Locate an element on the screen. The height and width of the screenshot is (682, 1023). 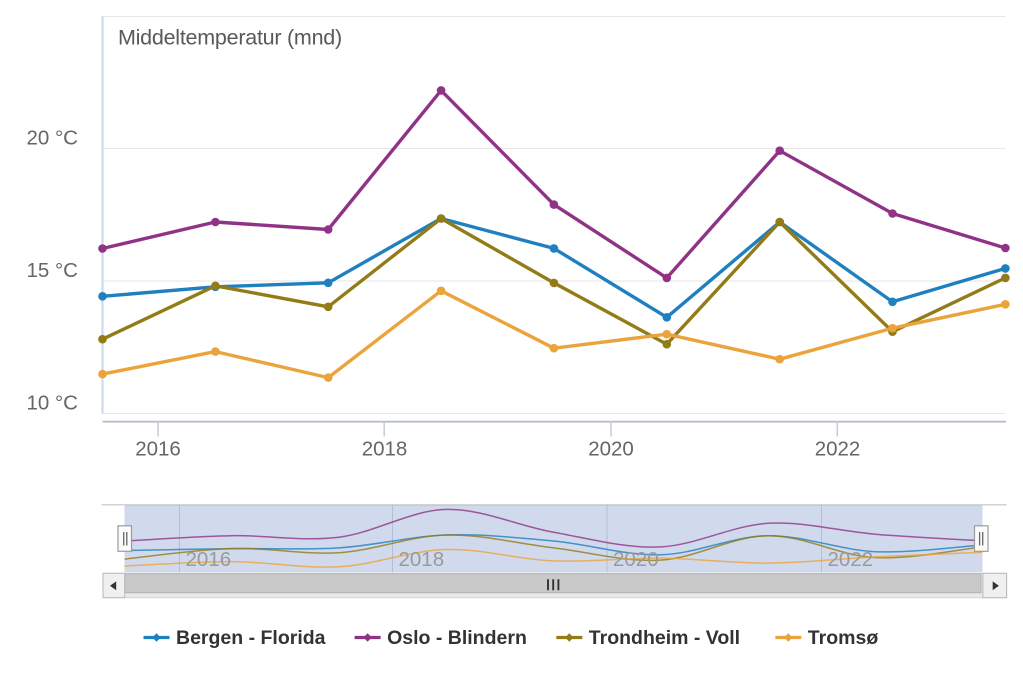
svg-text: Trondheim - Voll is located at coordinates (664, 638).